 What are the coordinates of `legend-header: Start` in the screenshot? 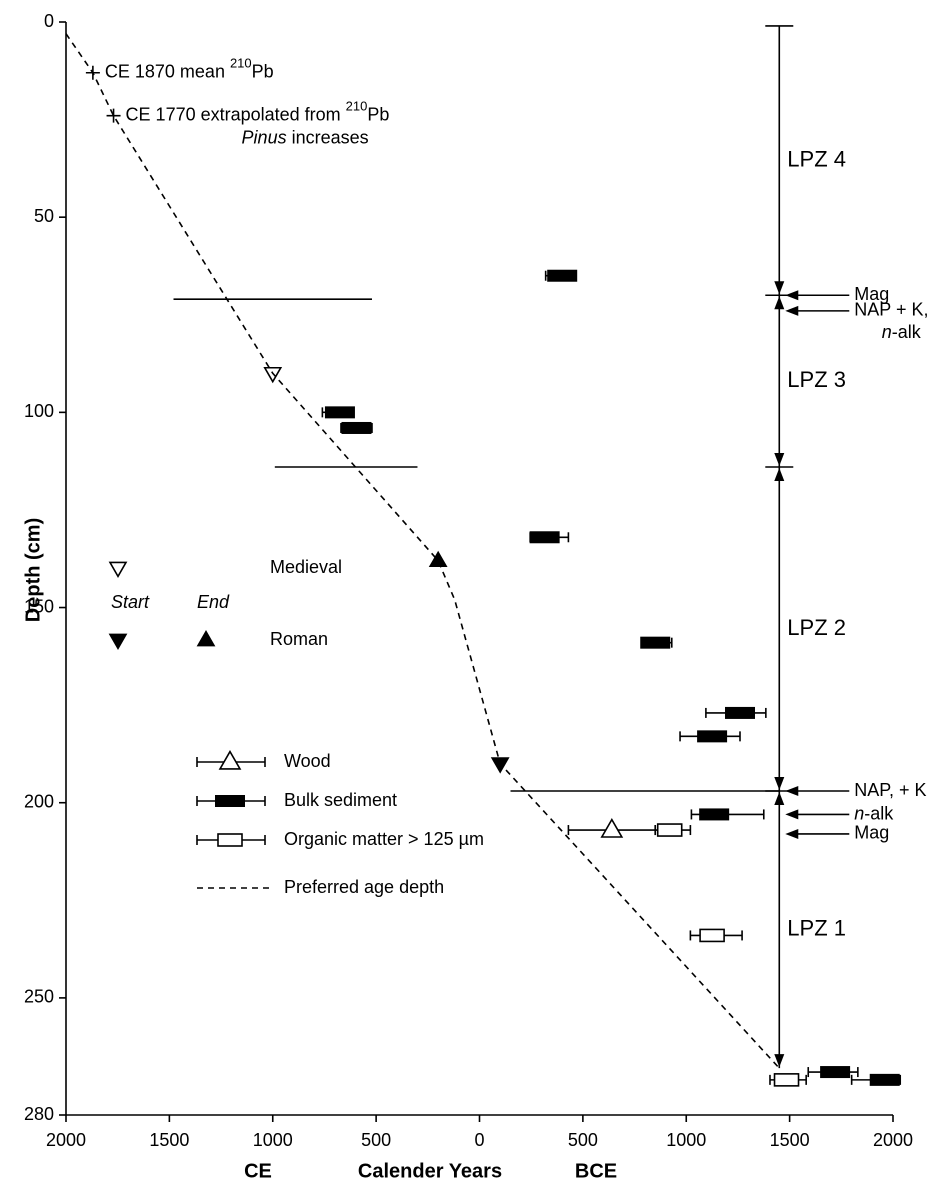 It's located at (130, 602).